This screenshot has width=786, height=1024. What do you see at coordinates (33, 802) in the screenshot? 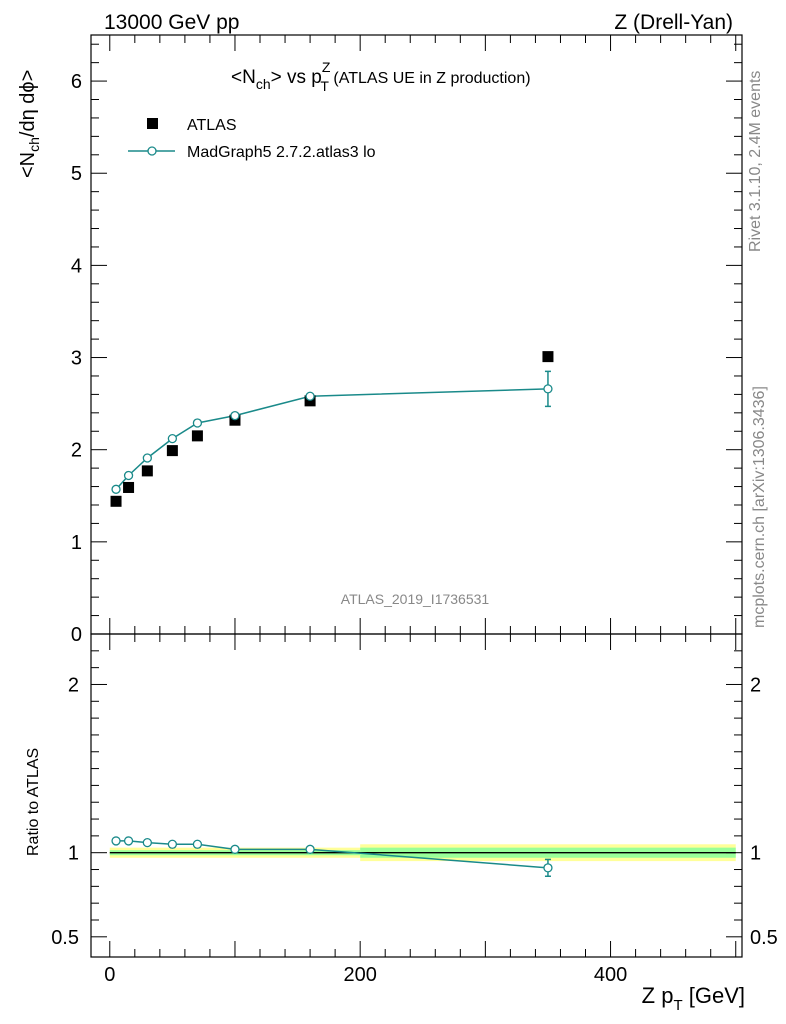
I see `ratio-y-axis-title: Ratio to ATLAS` at bounding box center [33, 802].